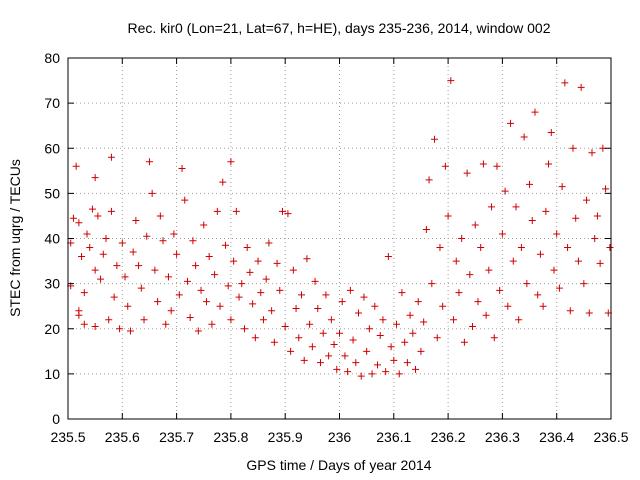  I want to click on y-tick-label: 80, so click(52, 58).